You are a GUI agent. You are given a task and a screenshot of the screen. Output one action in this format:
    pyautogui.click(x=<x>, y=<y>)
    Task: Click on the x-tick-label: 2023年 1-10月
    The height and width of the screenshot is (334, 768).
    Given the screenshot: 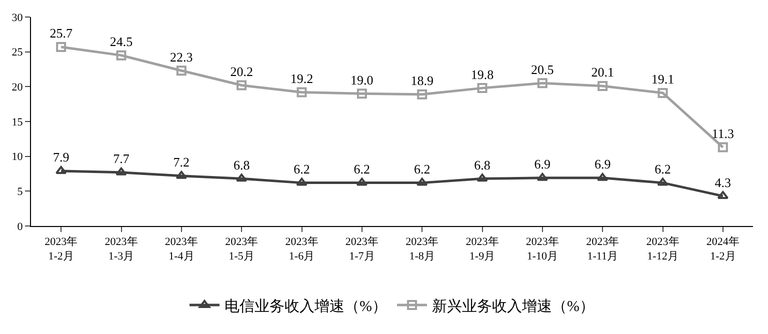 What is the action you would take?
    pyautogui.click(x=542, y=249)
    